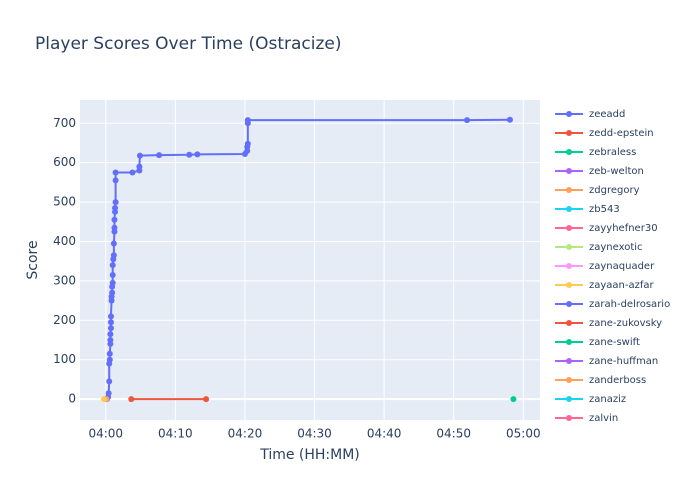 This screenshot has width=700, height=504. I want to click on legend-label: zayaan-azfar, so click(622, 285).